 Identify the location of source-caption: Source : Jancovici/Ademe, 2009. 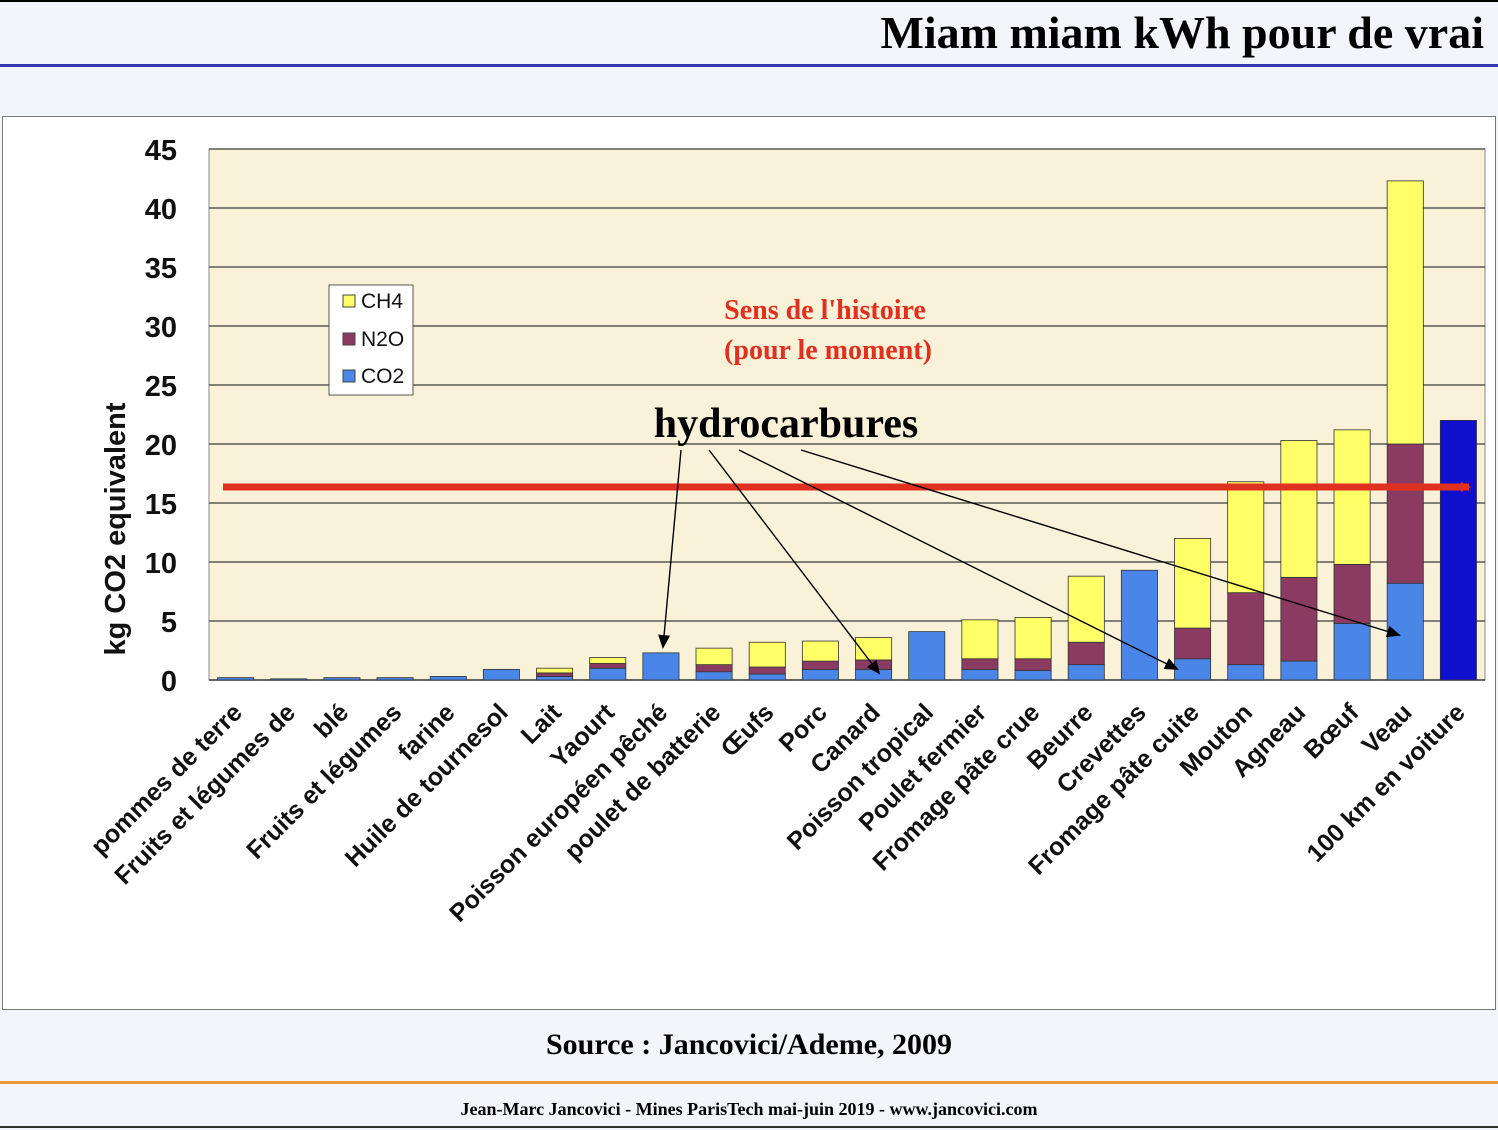
(749, 1044).